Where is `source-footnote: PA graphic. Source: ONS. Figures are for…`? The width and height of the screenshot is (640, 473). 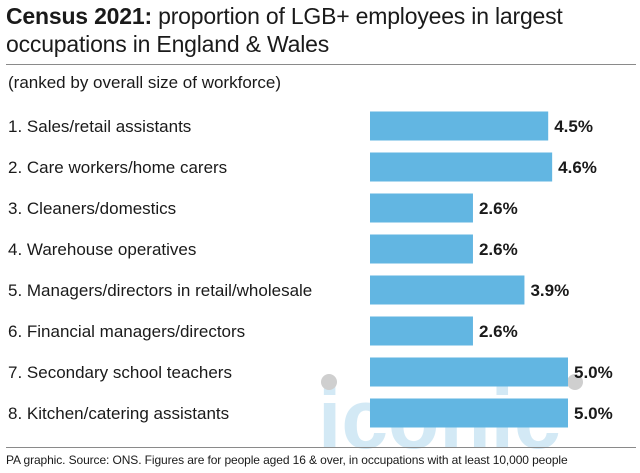 source-footnote: PA graphic. Source: ONS. Figures are for… is located at coordinates (287, 460).